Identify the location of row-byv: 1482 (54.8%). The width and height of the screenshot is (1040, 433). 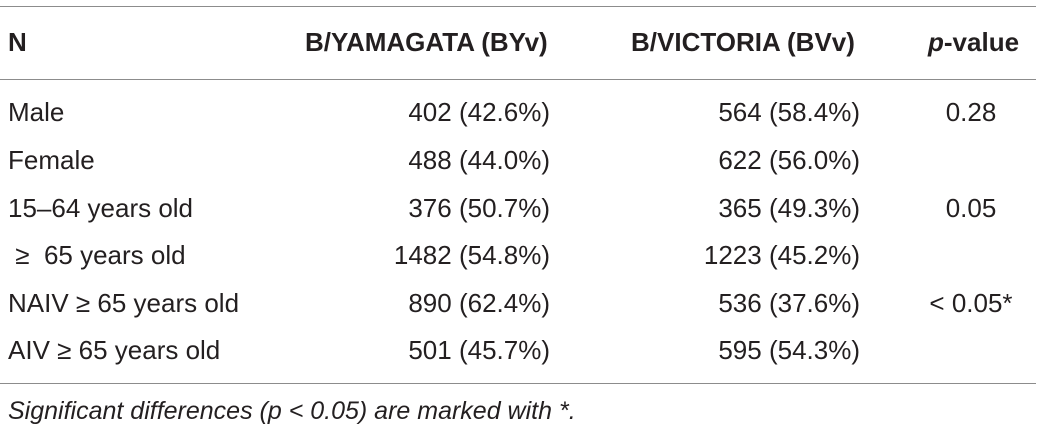
(471, 255).